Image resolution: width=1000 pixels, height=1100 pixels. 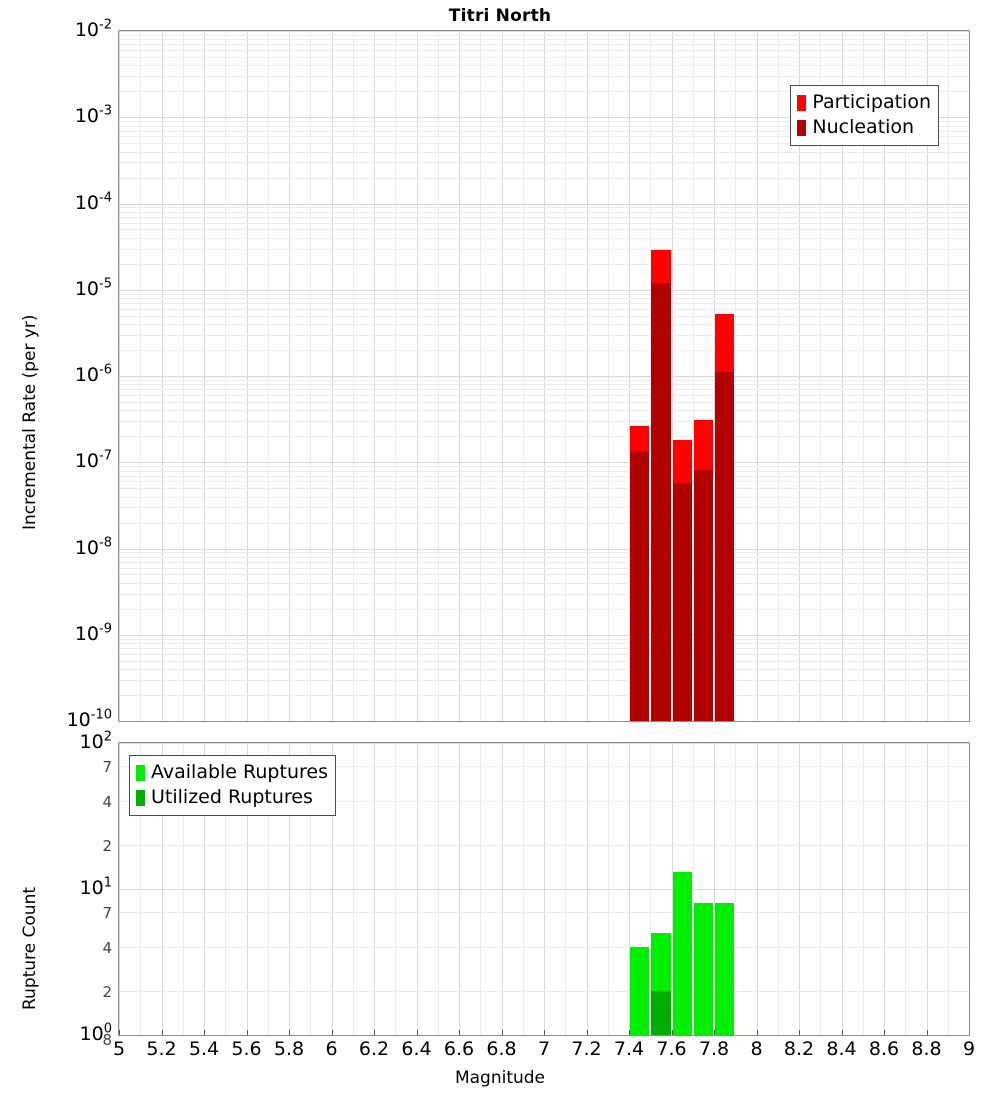 I want to click on y-tick-label: 10⁻⁷, so click(x=93, y=460).